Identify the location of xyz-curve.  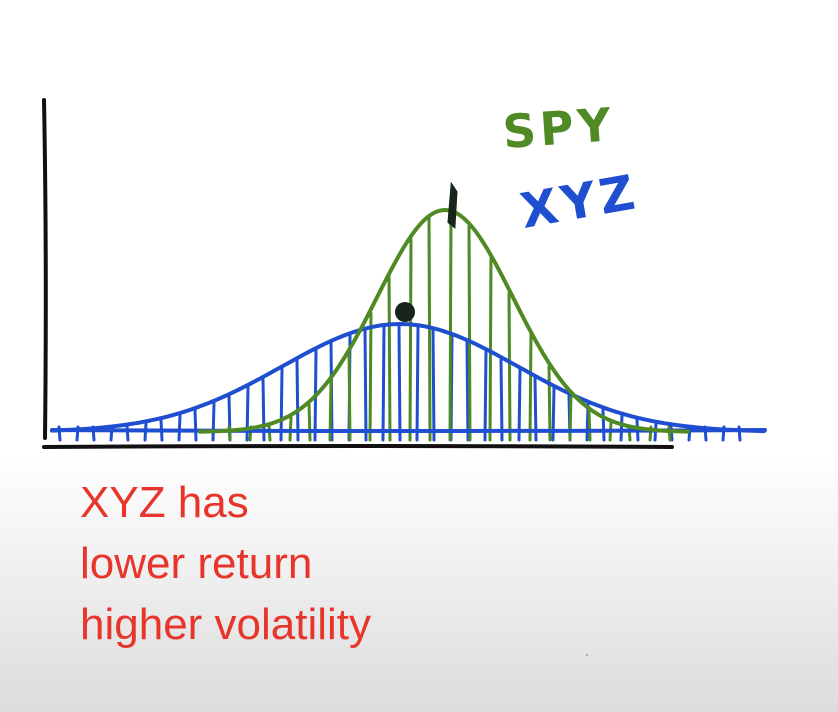
(408, 378).